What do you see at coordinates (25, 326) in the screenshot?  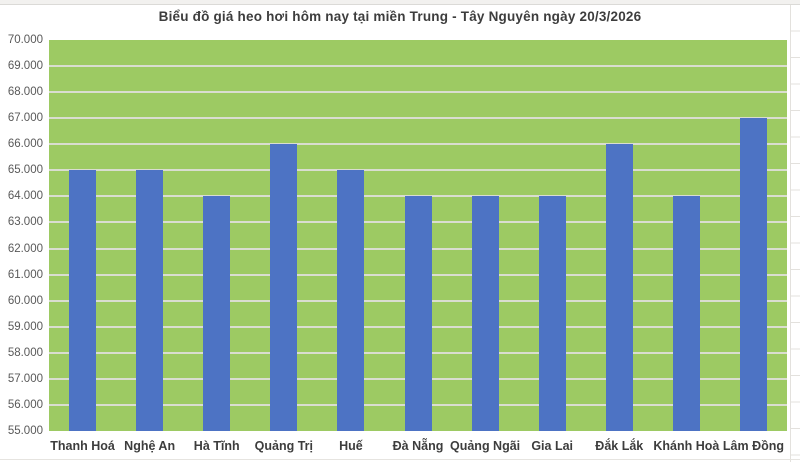 I see `y-axis-tick-label: 59.000` at bounding box center [25, 326].